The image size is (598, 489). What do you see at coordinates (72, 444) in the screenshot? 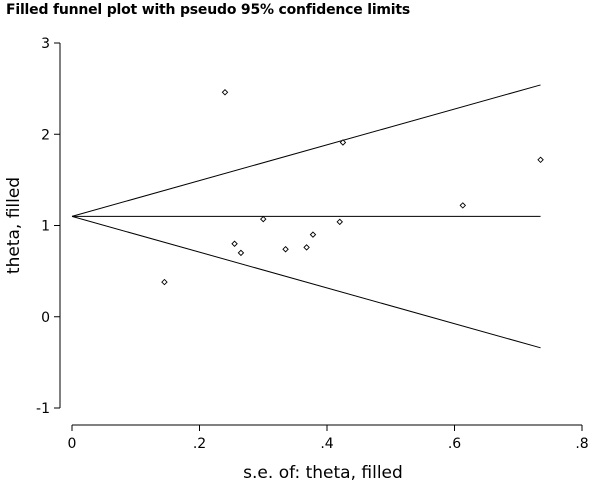
I see `x-tick-label: 0` at bounding box center [72, 444].